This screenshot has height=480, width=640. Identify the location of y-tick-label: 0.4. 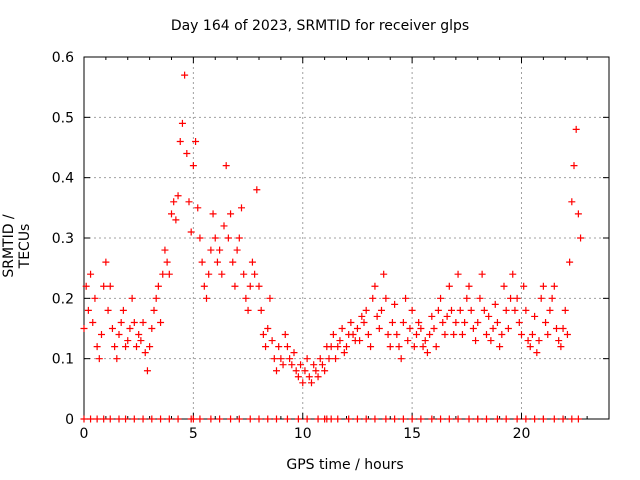
(63, 179).